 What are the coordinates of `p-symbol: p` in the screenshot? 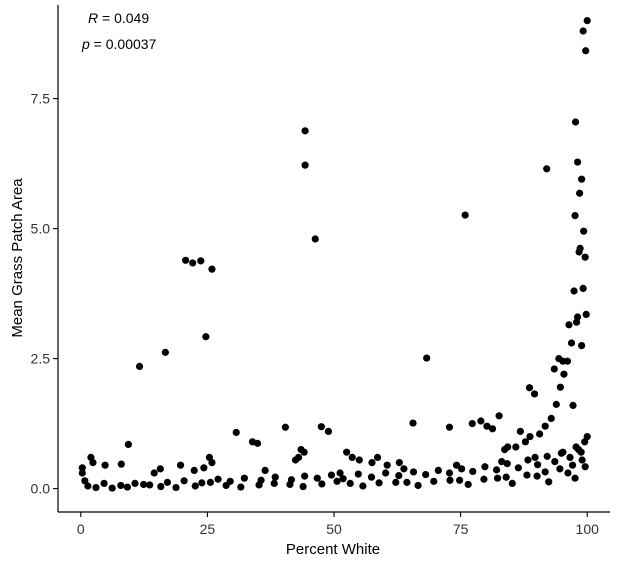 It's located at (85, 44).